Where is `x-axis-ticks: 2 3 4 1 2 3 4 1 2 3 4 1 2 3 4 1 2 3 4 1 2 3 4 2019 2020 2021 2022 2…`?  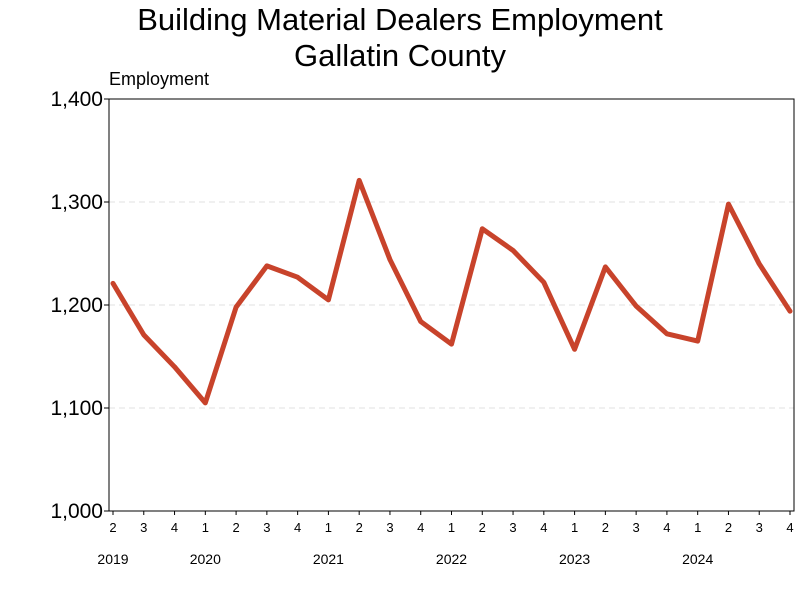 x-axis-ticks: 2 3 4 1 2 3 4 1 2 3 4 1 2 3 4 1 2 3 4 1 2 3 4 2019 2020 2021 2022 2… is located at coordinates (445, 539).